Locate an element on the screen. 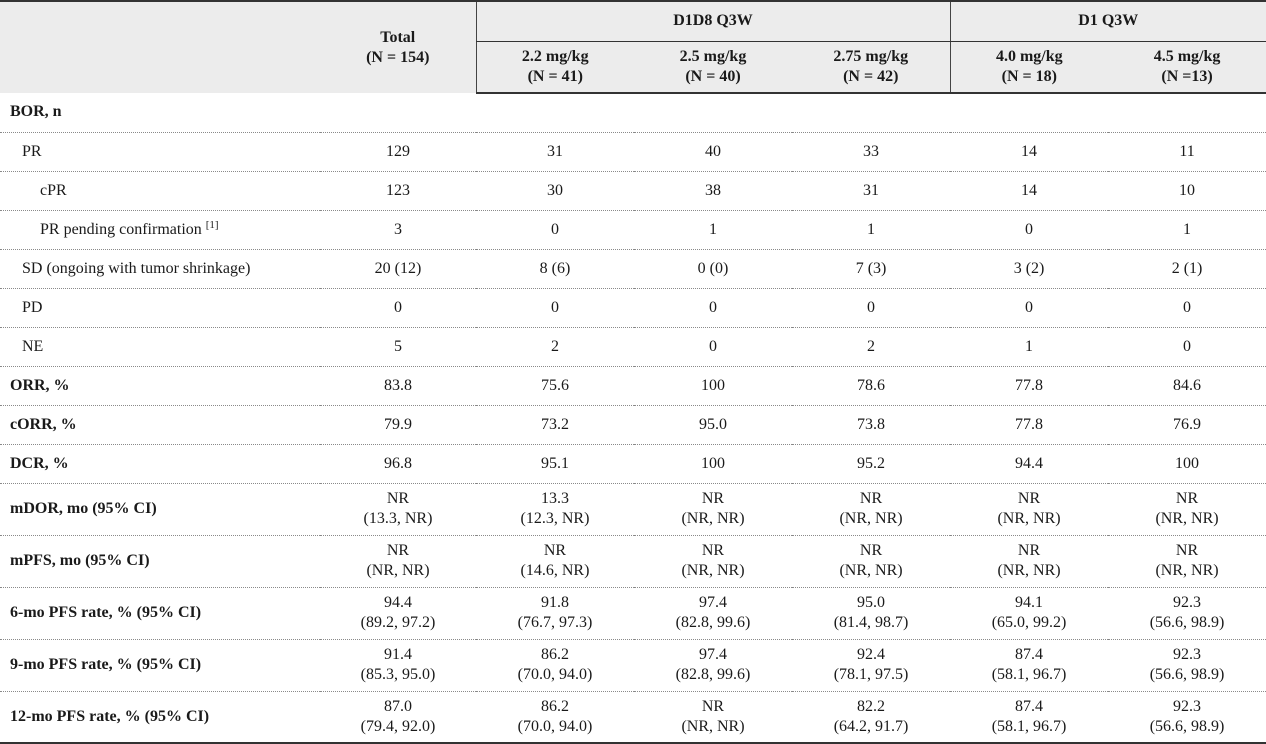 This screenshot has height=744, width=1266. cell-value: 77.8 is located at coordinates (1029, 424).